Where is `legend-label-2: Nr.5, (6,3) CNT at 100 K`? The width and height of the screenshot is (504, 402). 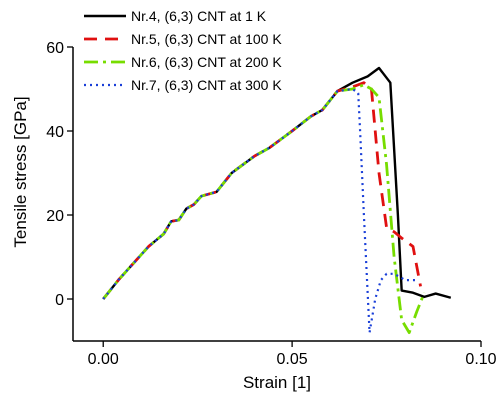
legend-label-2: Nr.5, (6,3) CNT at 100 K is located at coordinates (206, 39).